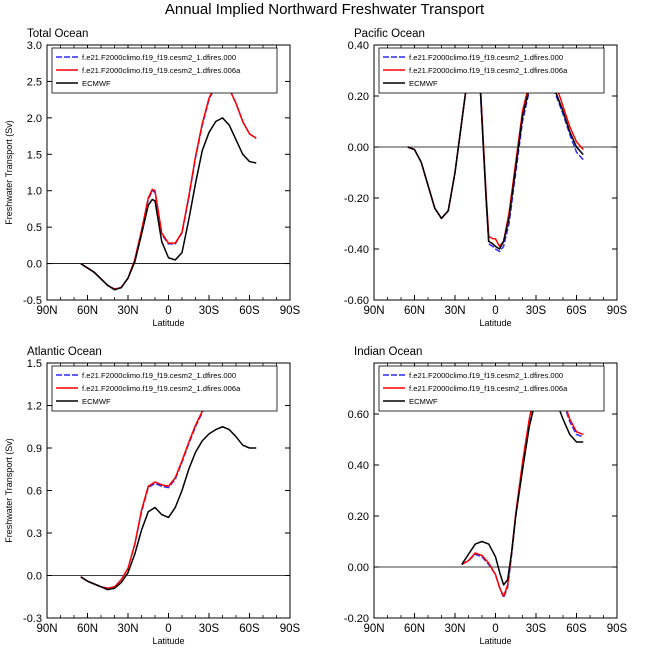  Describe the element at coordinates (34, 119) in the screenshot. I see `y-tick-label: 2.0` at that location.